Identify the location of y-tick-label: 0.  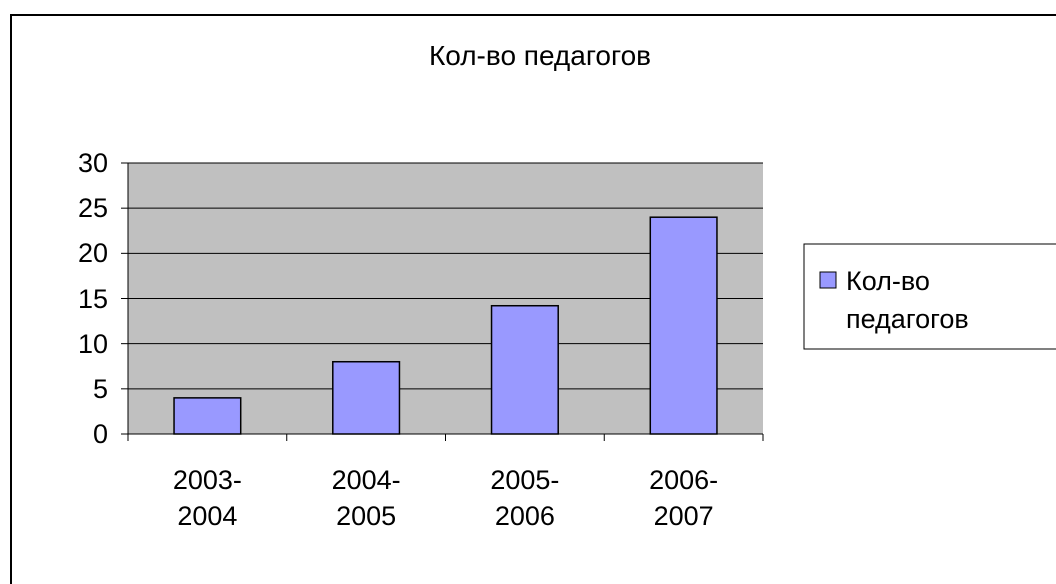
(100, 434).